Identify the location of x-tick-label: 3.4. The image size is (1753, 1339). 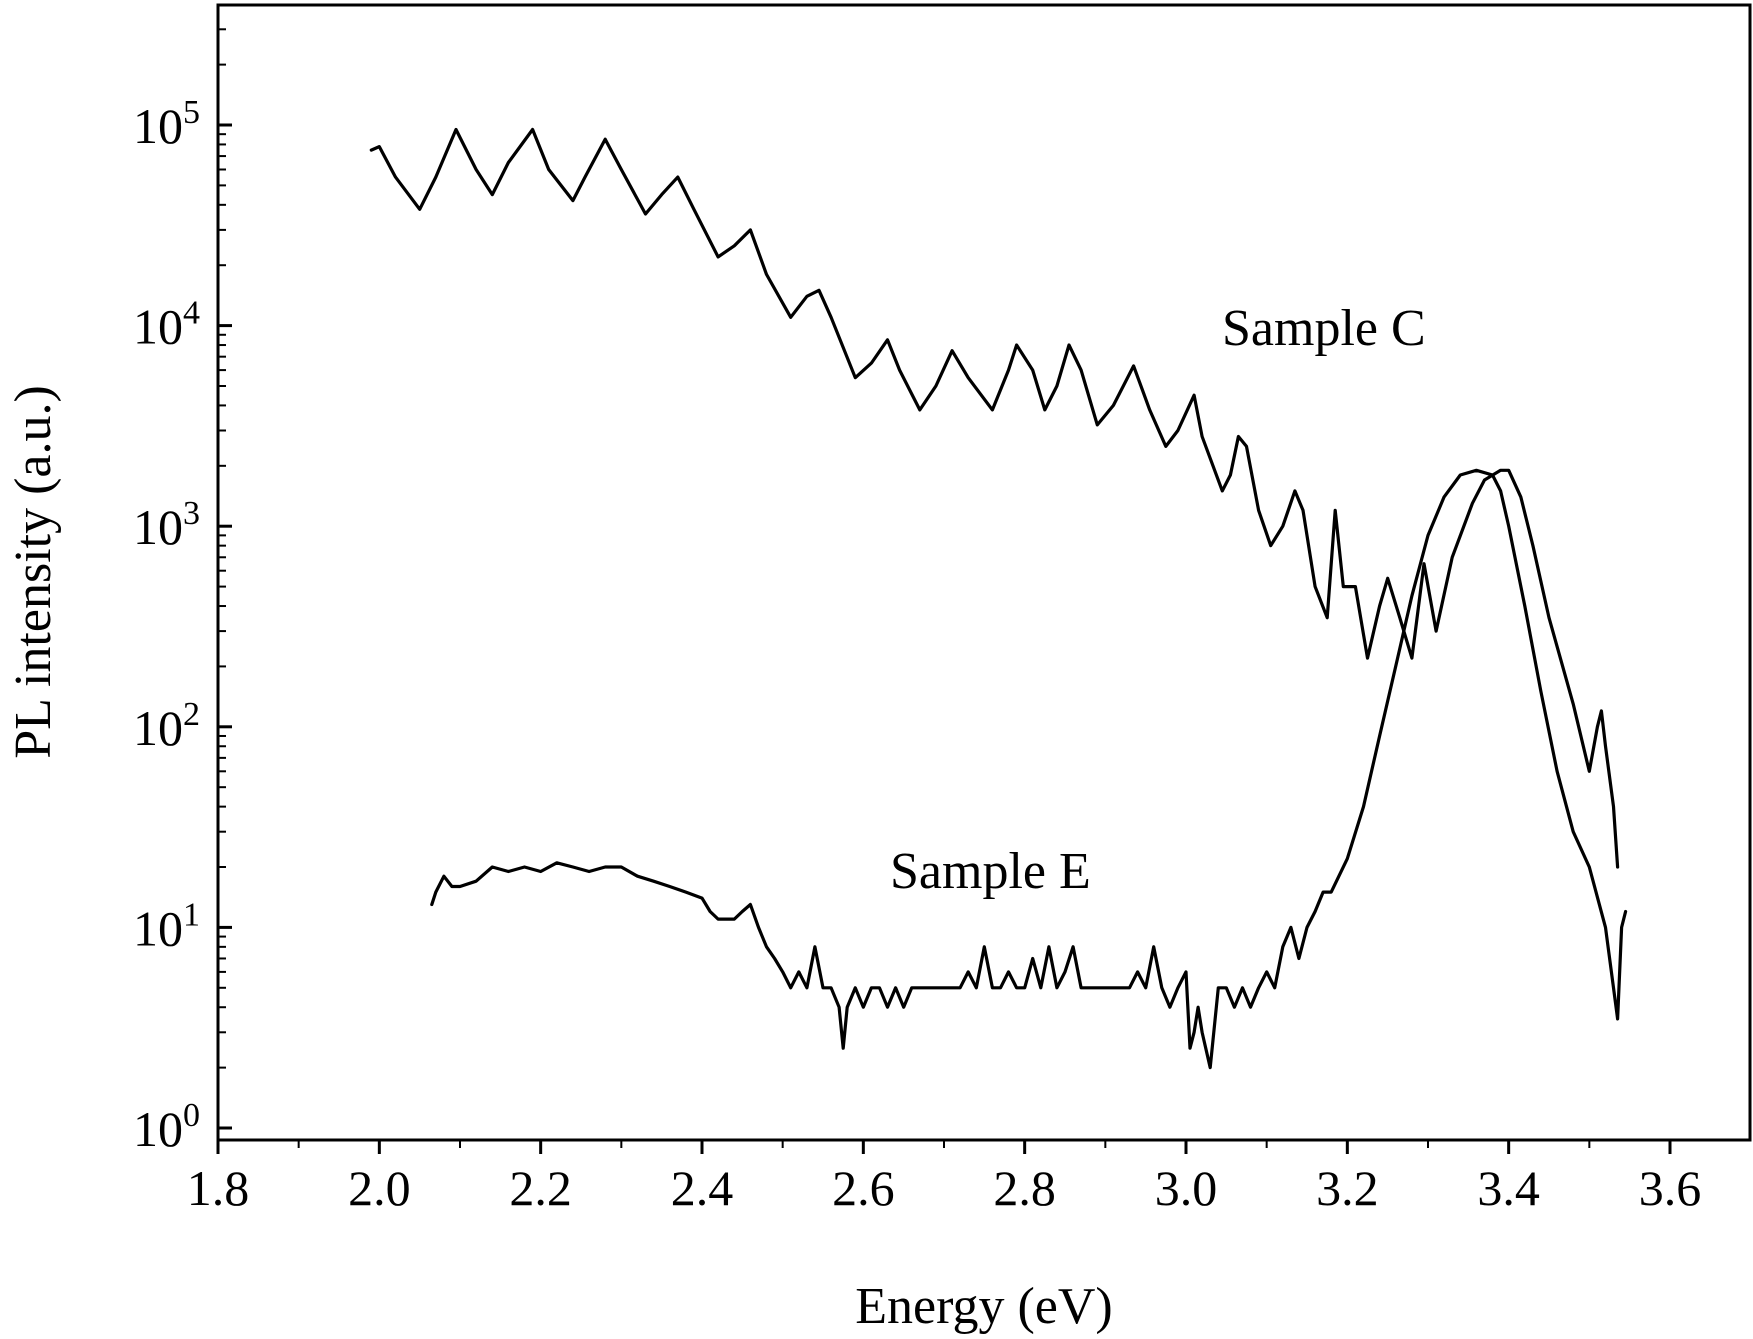
(1508, 1188).